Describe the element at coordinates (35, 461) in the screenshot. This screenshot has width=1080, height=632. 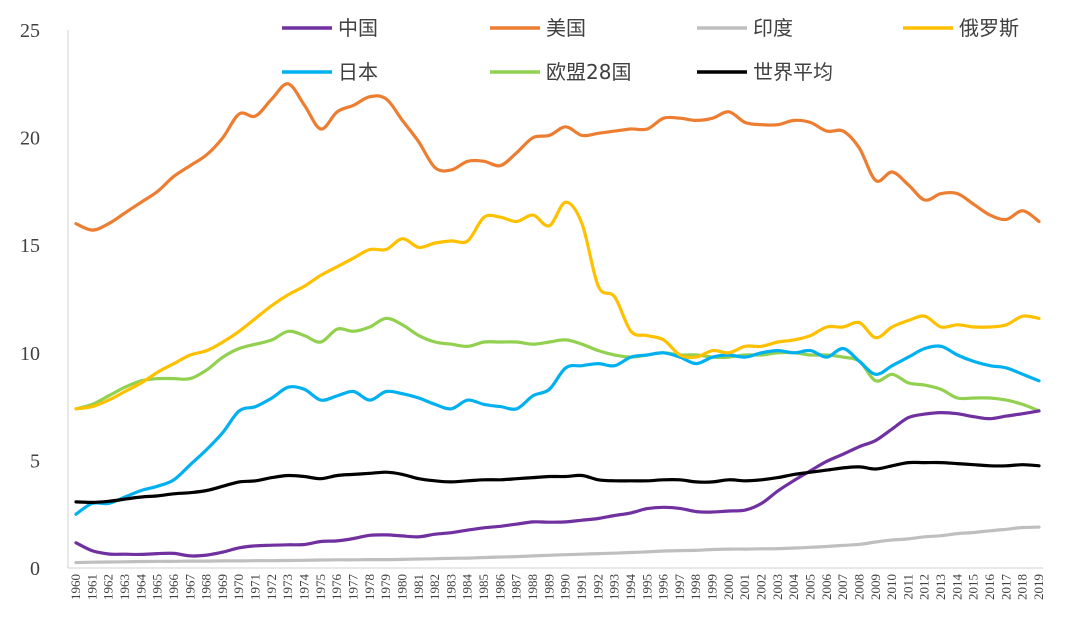
I see `y-tick-label: 5` at that location.